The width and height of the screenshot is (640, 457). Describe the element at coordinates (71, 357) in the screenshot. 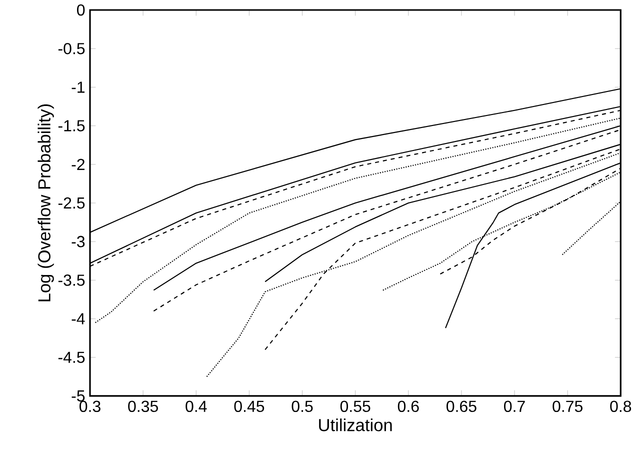

I see `y-tick-label: -4.5` at that location.